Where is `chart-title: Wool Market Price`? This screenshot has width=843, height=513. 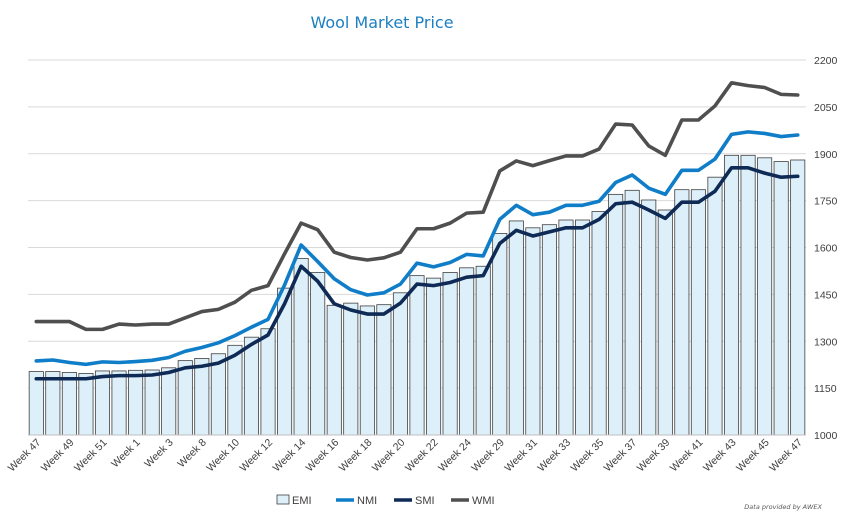 chart-title: Wool Market Price is located at coordinates (381, 22).